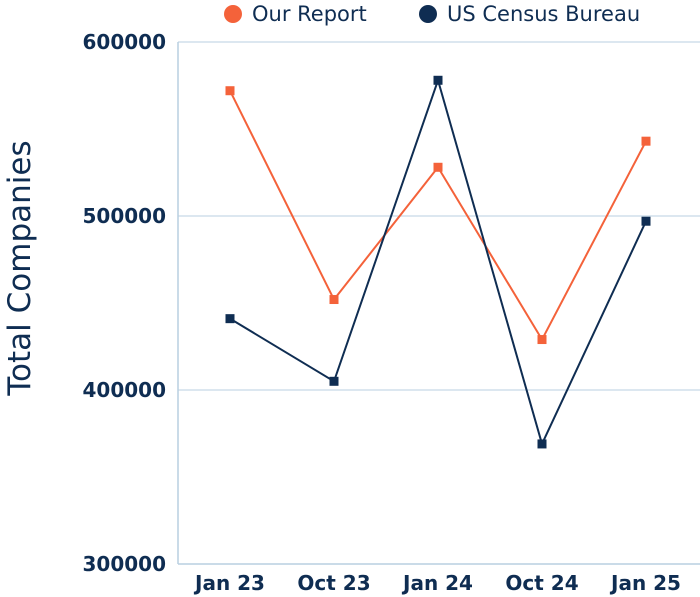 The image size is (700, 597). What do you see at coordinates (125, 216) in the screenshot?
I see `y-tick-label-500000: 500000` at bounding box center [125, 216].